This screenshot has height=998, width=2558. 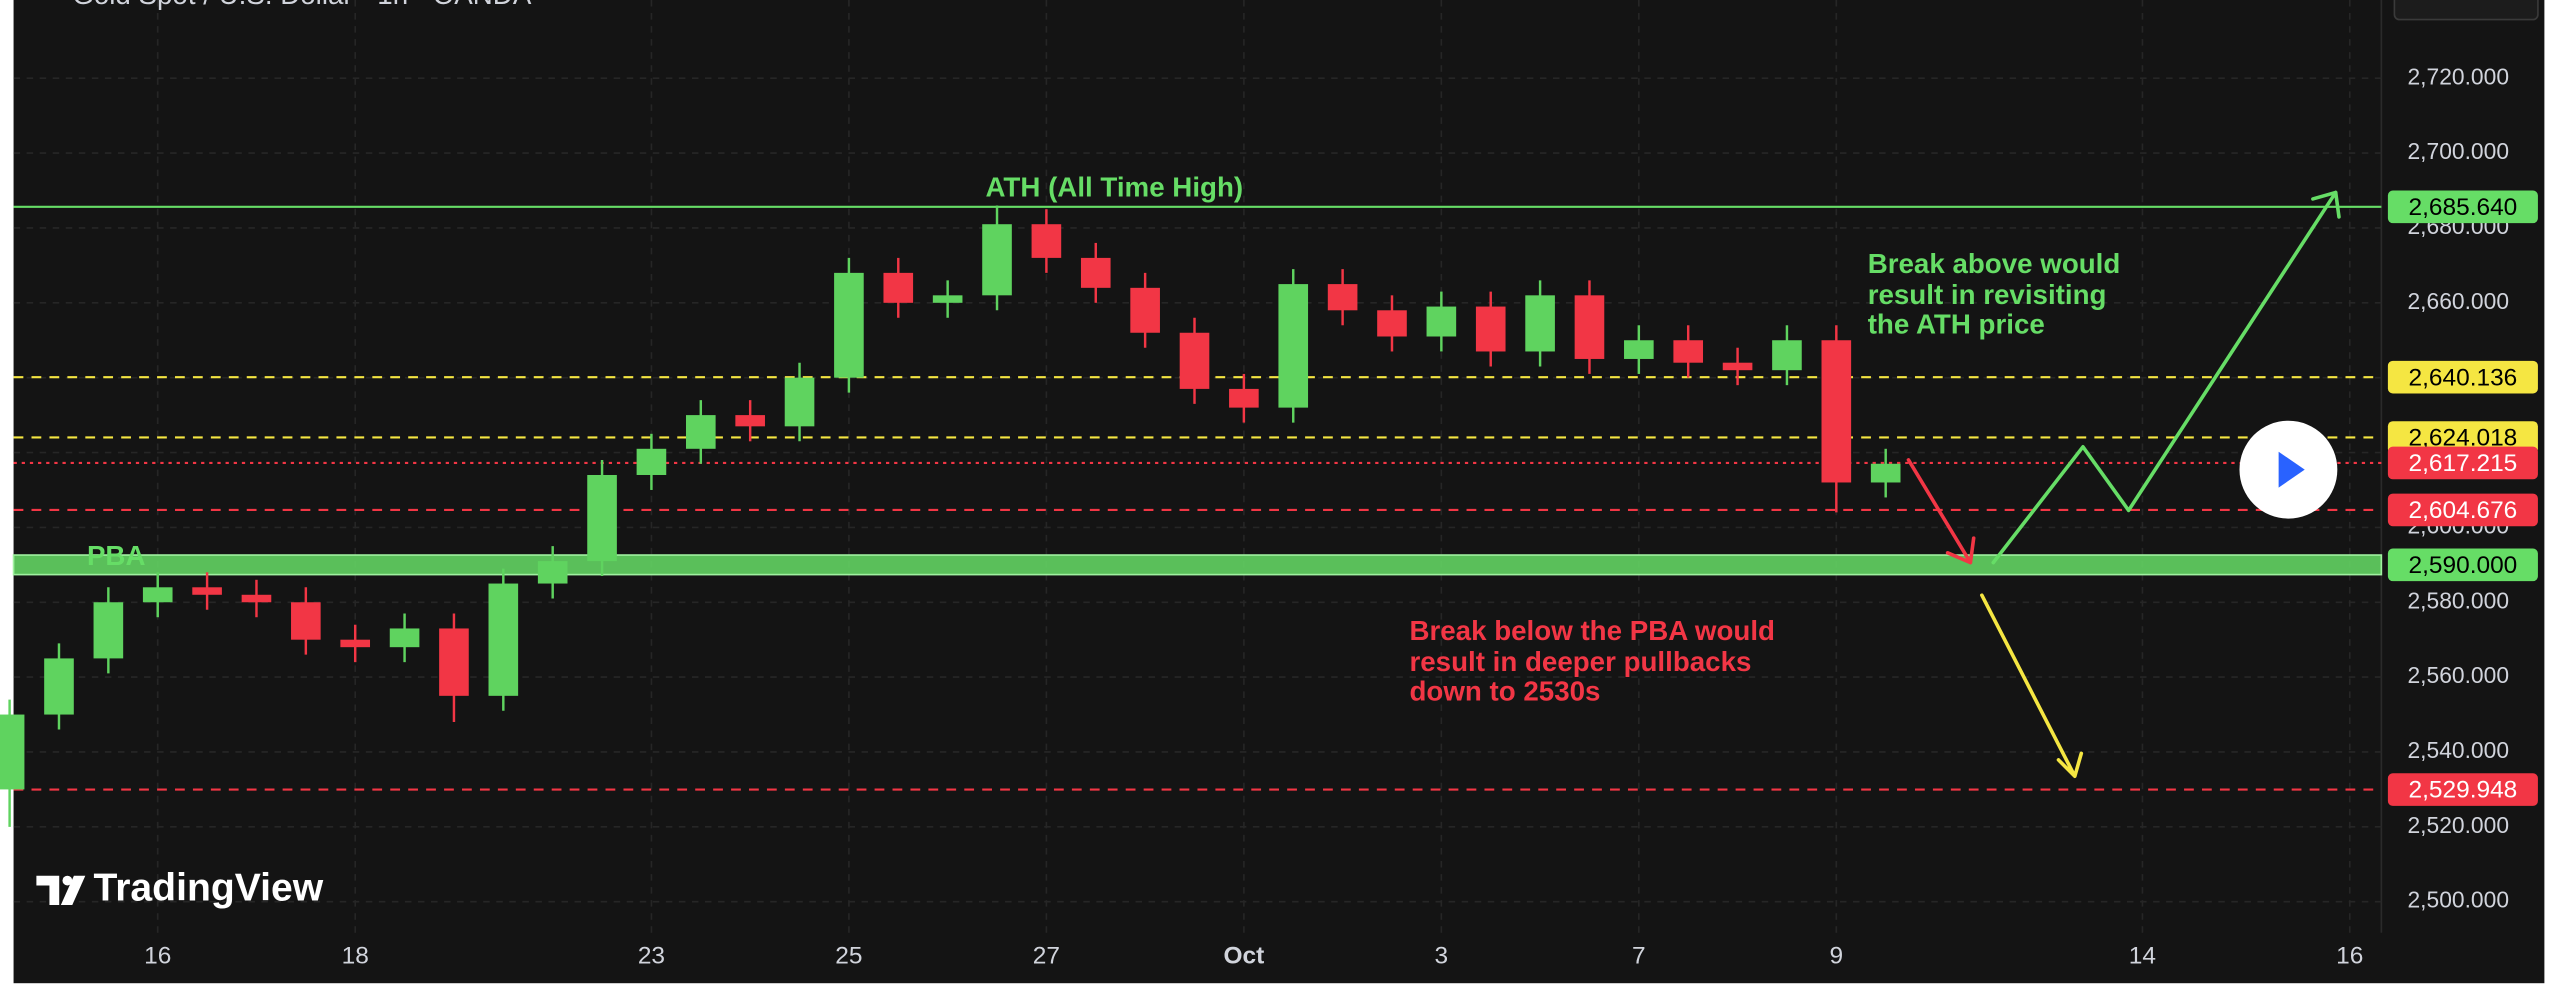 What do you see at coordinates (1639, 956) in the screenshot?
I see `x-tick-label: 7` at bounding box center [1639, 956].